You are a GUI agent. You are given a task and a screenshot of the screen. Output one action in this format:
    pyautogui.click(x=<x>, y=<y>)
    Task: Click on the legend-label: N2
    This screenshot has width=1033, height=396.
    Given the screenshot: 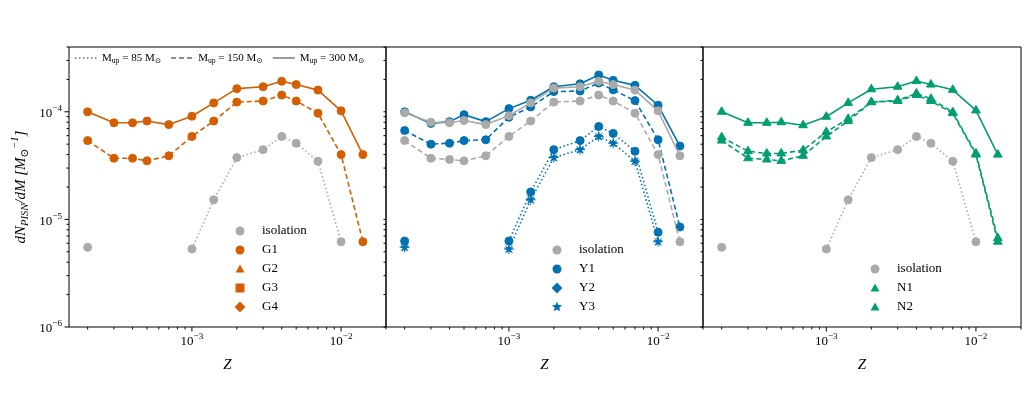 What is the action you would take?
    pyautogui.click(x=905, y=306)
    